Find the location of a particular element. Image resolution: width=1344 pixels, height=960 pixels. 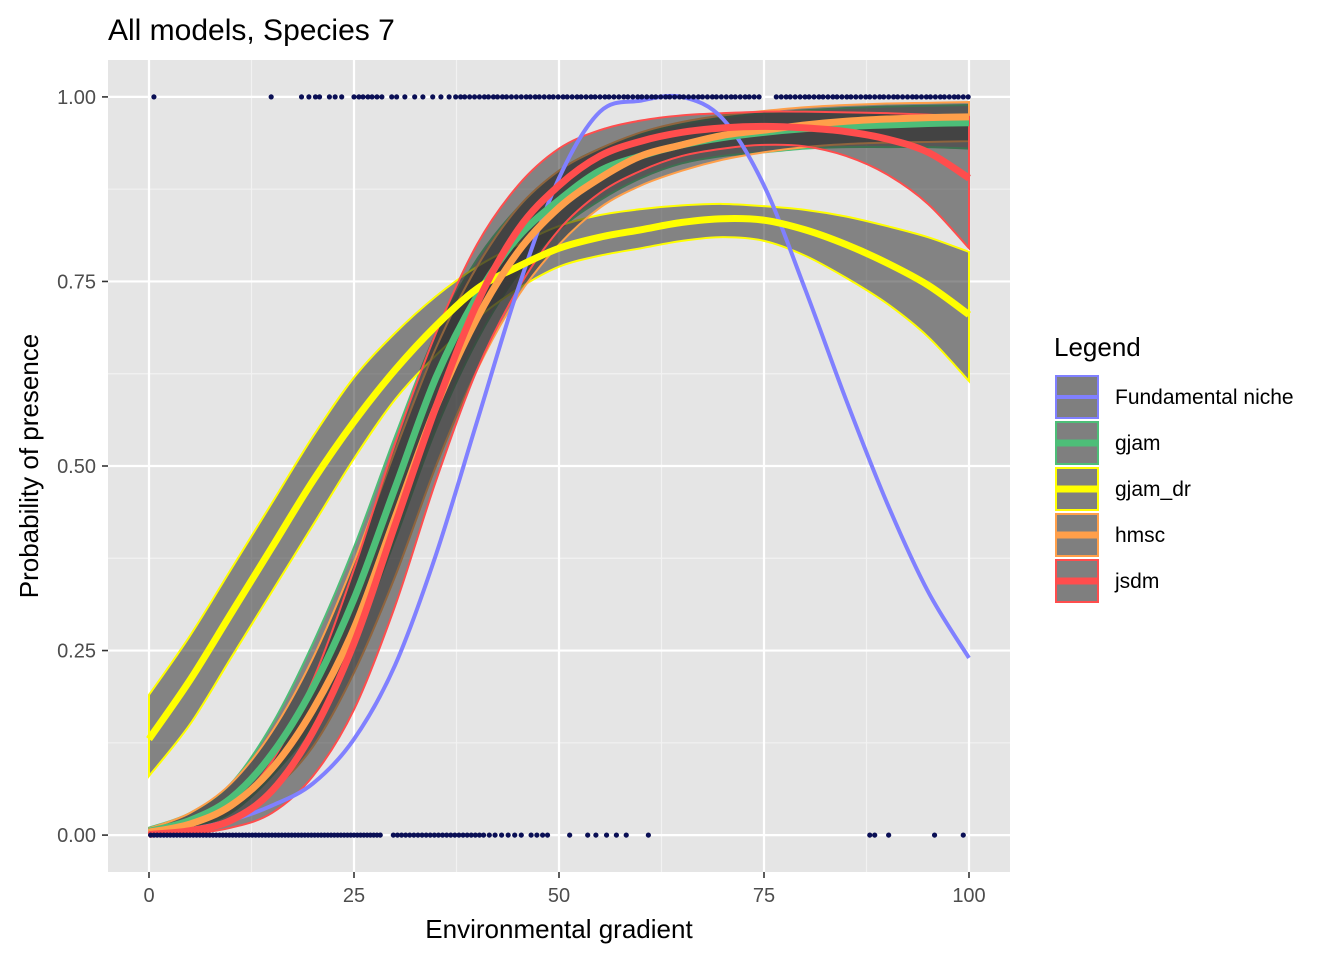

legend-entry-fundamental-niche: Fundamental niche is located at coordinates (1174, 397).